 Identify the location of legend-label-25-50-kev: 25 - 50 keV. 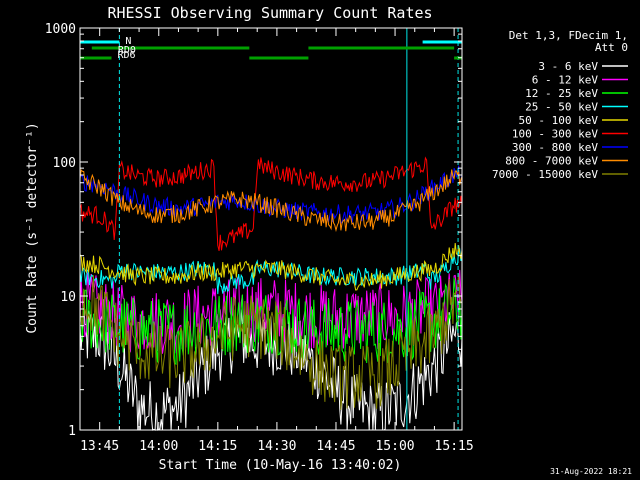
(561, 107).